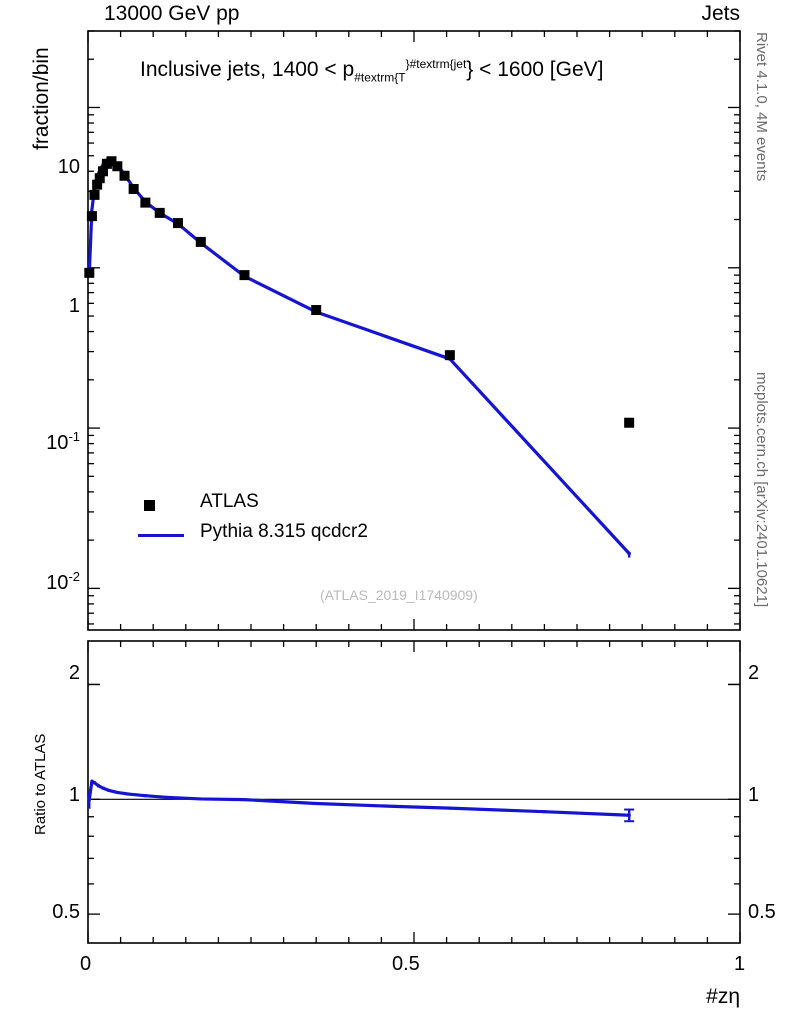 The width and height of the screenshot is (786, 1024). I want to click on ratio-ytick-1-right: 1, so click(754, 795).